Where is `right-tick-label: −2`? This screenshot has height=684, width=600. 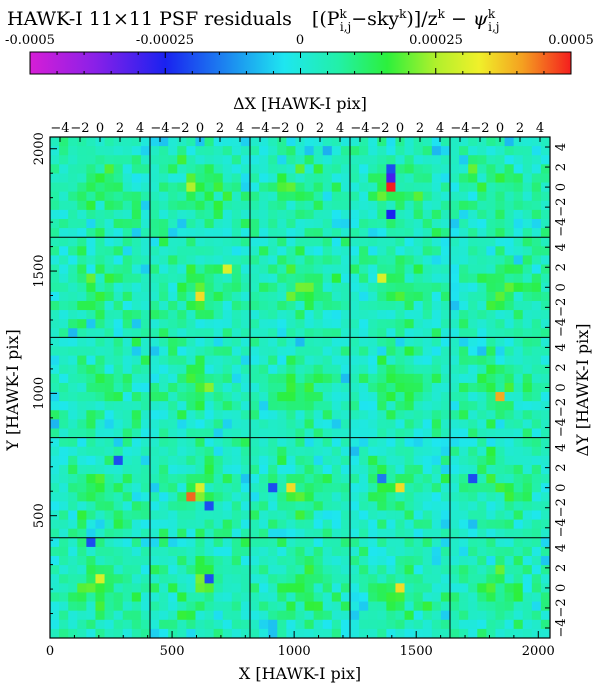
right-tick-label: −2 is located at coordinates (561, 607).